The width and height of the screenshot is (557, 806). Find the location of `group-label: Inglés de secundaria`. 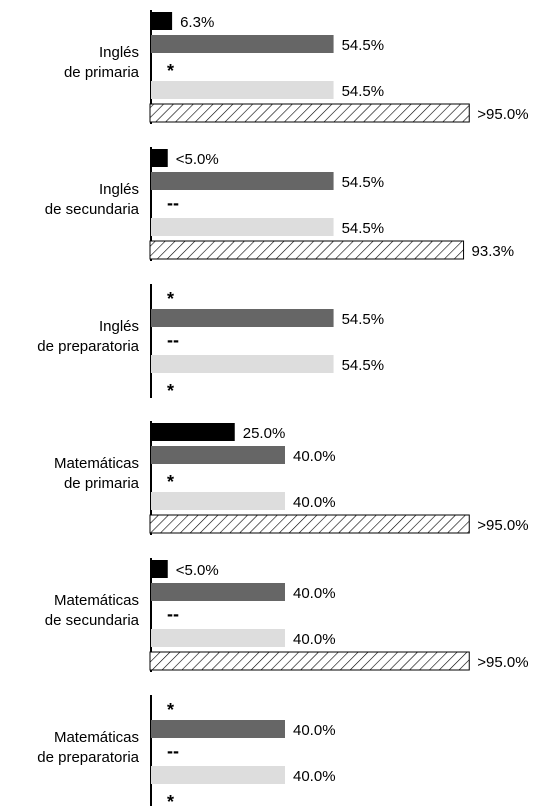

group-label: Inglés de secundaria is located at coordinates (92, 199).